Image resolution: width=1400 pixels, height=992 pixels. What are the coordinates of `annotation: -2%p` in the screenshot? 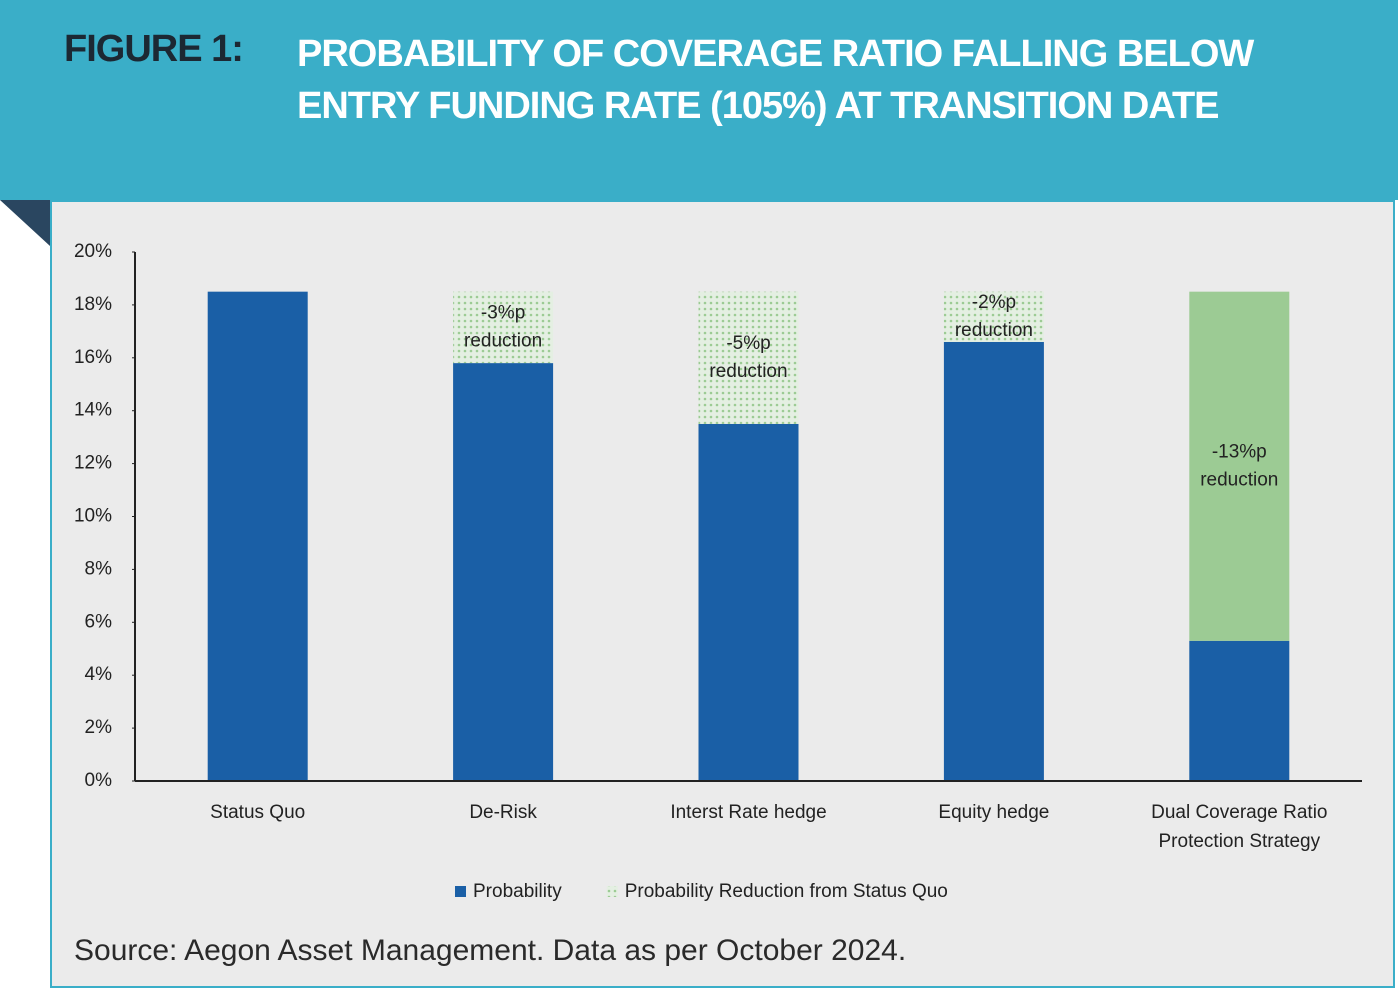 It's located at (994, 302).